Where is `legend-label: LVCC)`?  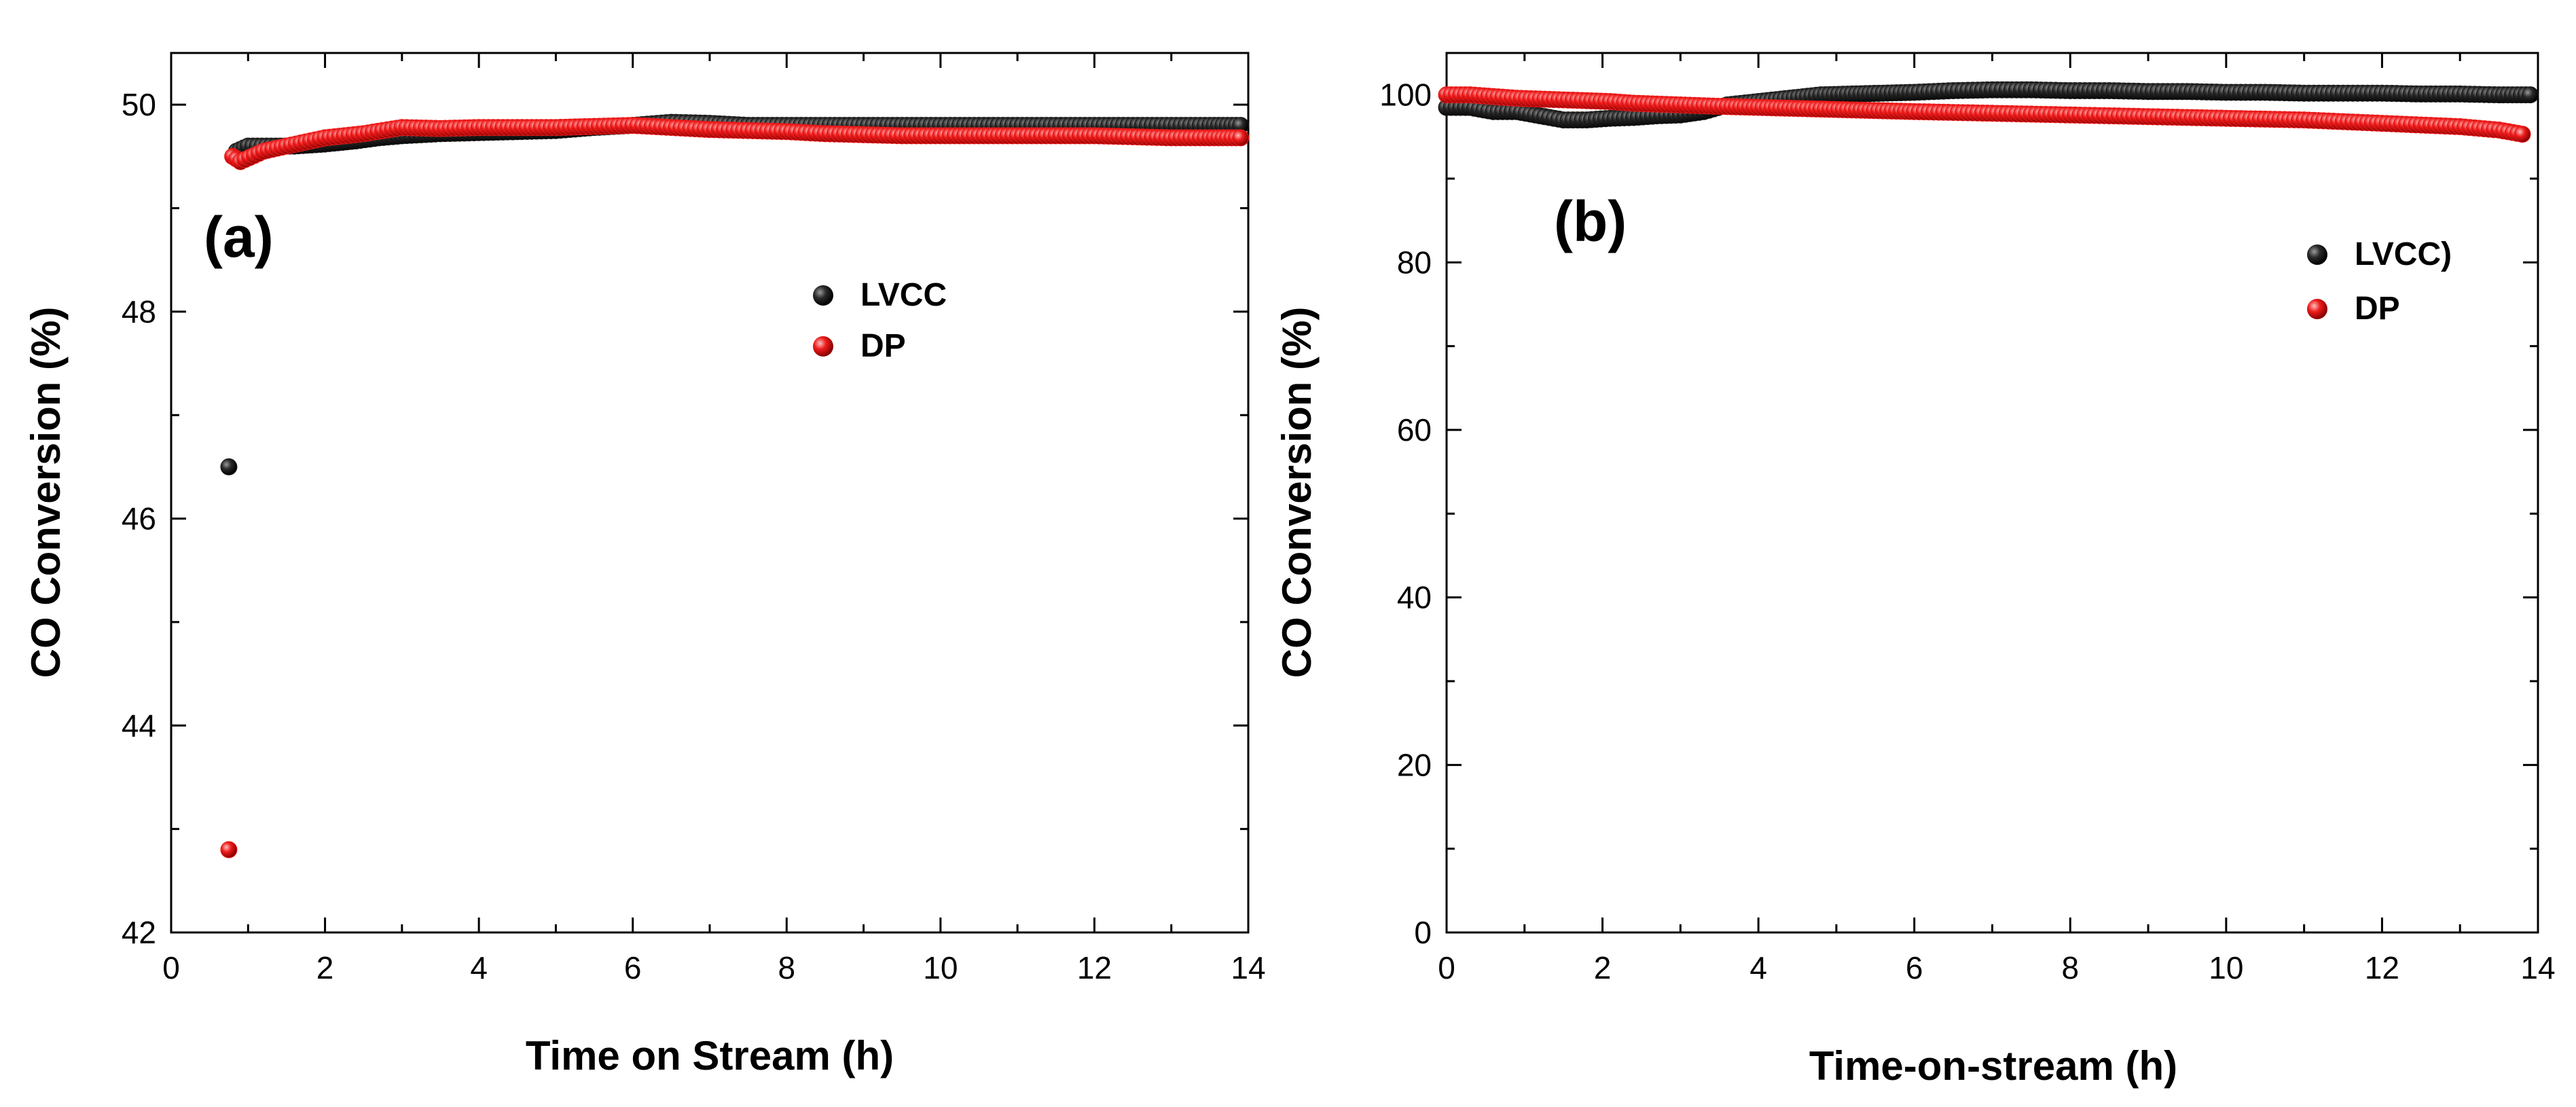
legend-label: LVCC) is located at coordinates (2403, 254).